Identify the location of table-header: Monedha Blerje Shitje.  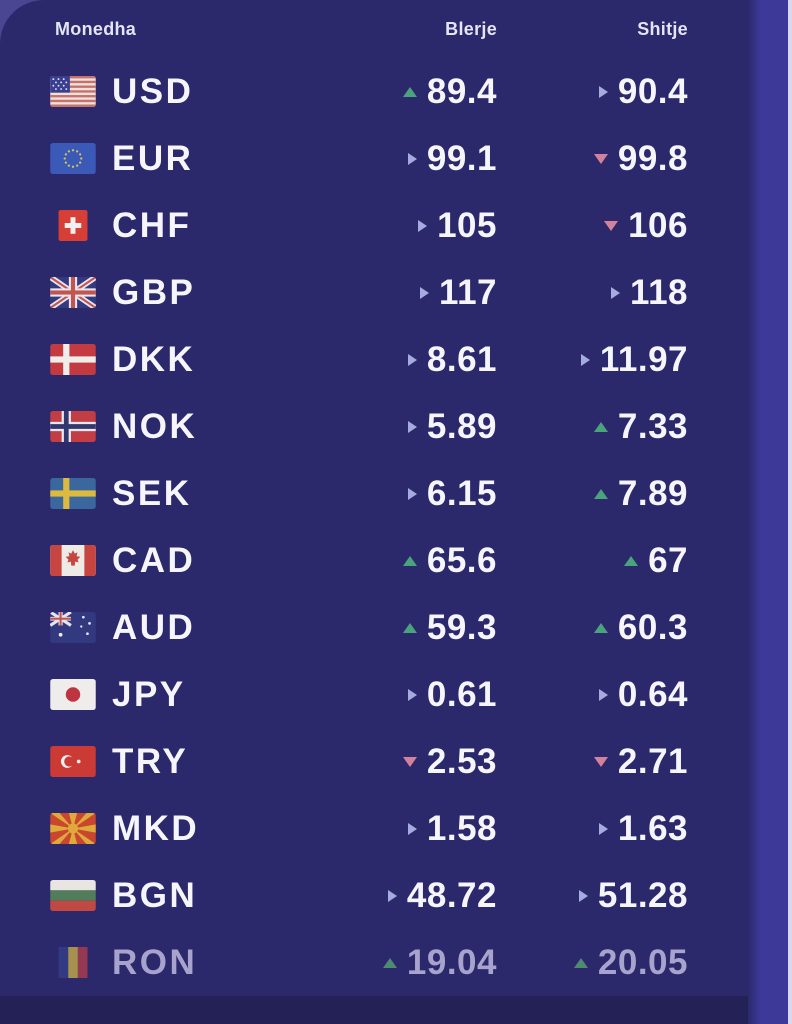
(369, 29).